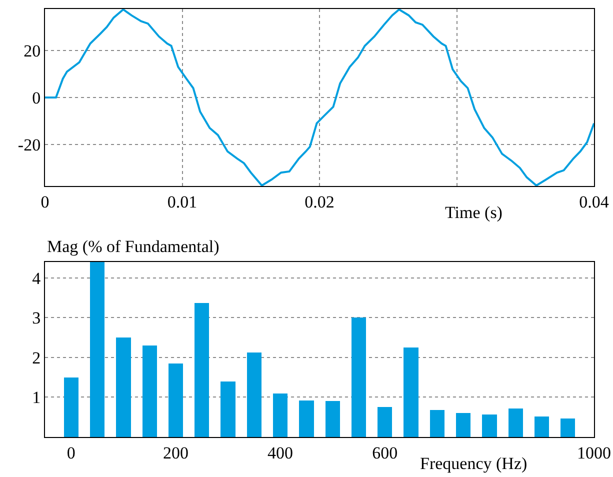 Image resolution: width=613 pixels, height=477 pixels. What do you see at coordinates (36, 358) in the screenshot?
I see `y-tick-label: 2` at bounding box center [36, 358].